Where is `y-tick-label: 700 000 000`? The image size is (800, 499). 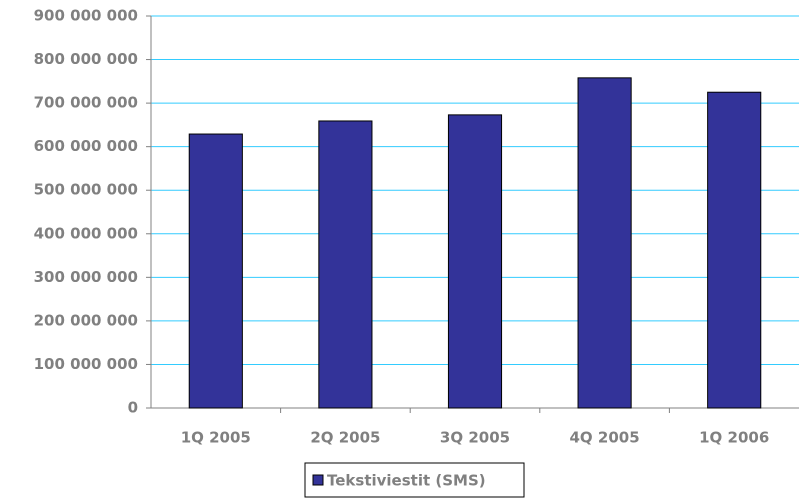 y-tick-label: 700 000 000 is located at coordinates (86, 103).